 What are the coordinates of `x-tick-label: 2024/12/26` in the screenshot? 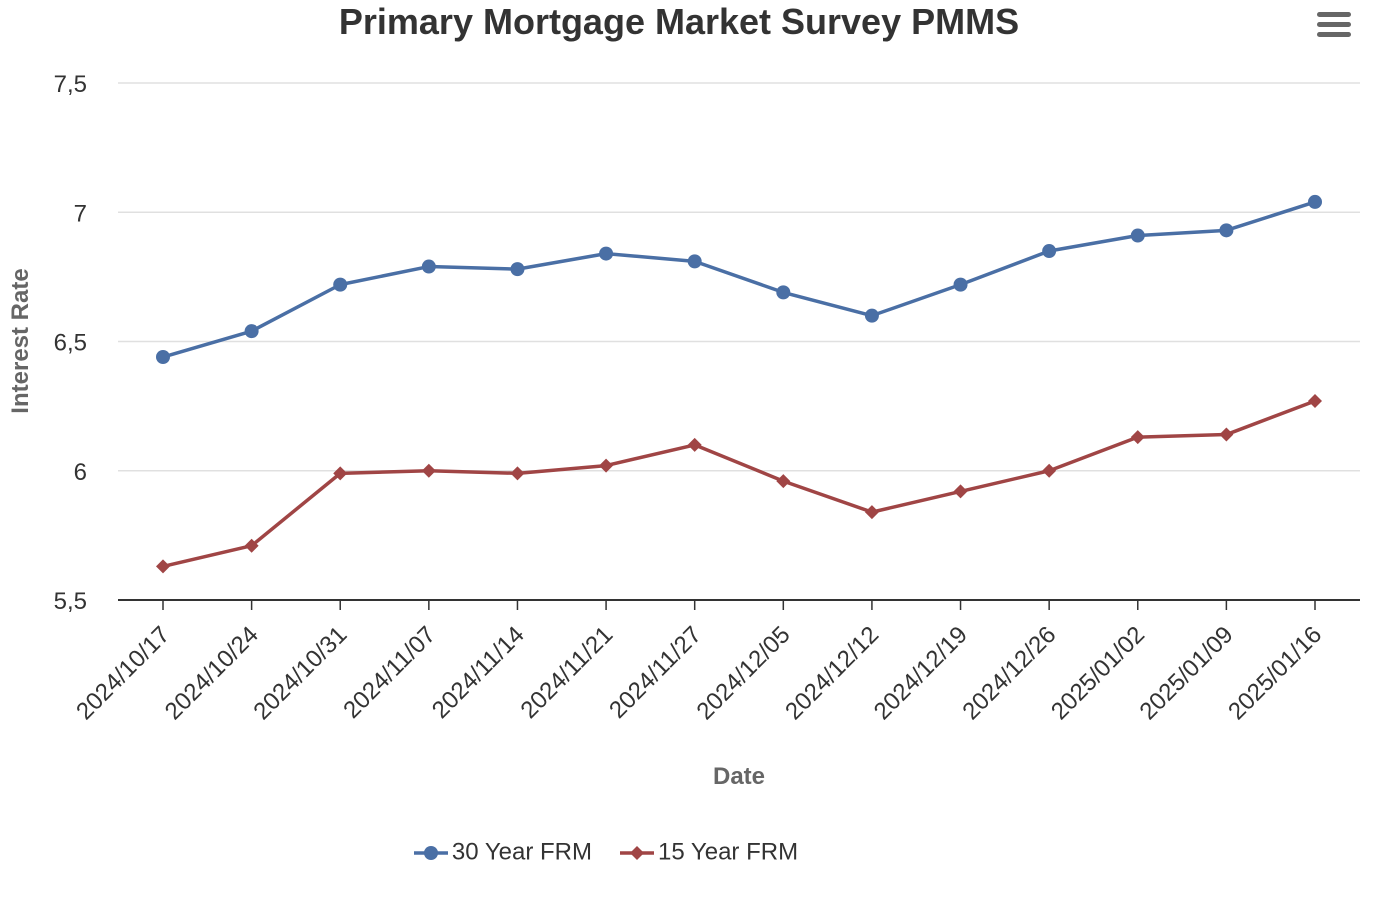 It's located at (1009, 673).